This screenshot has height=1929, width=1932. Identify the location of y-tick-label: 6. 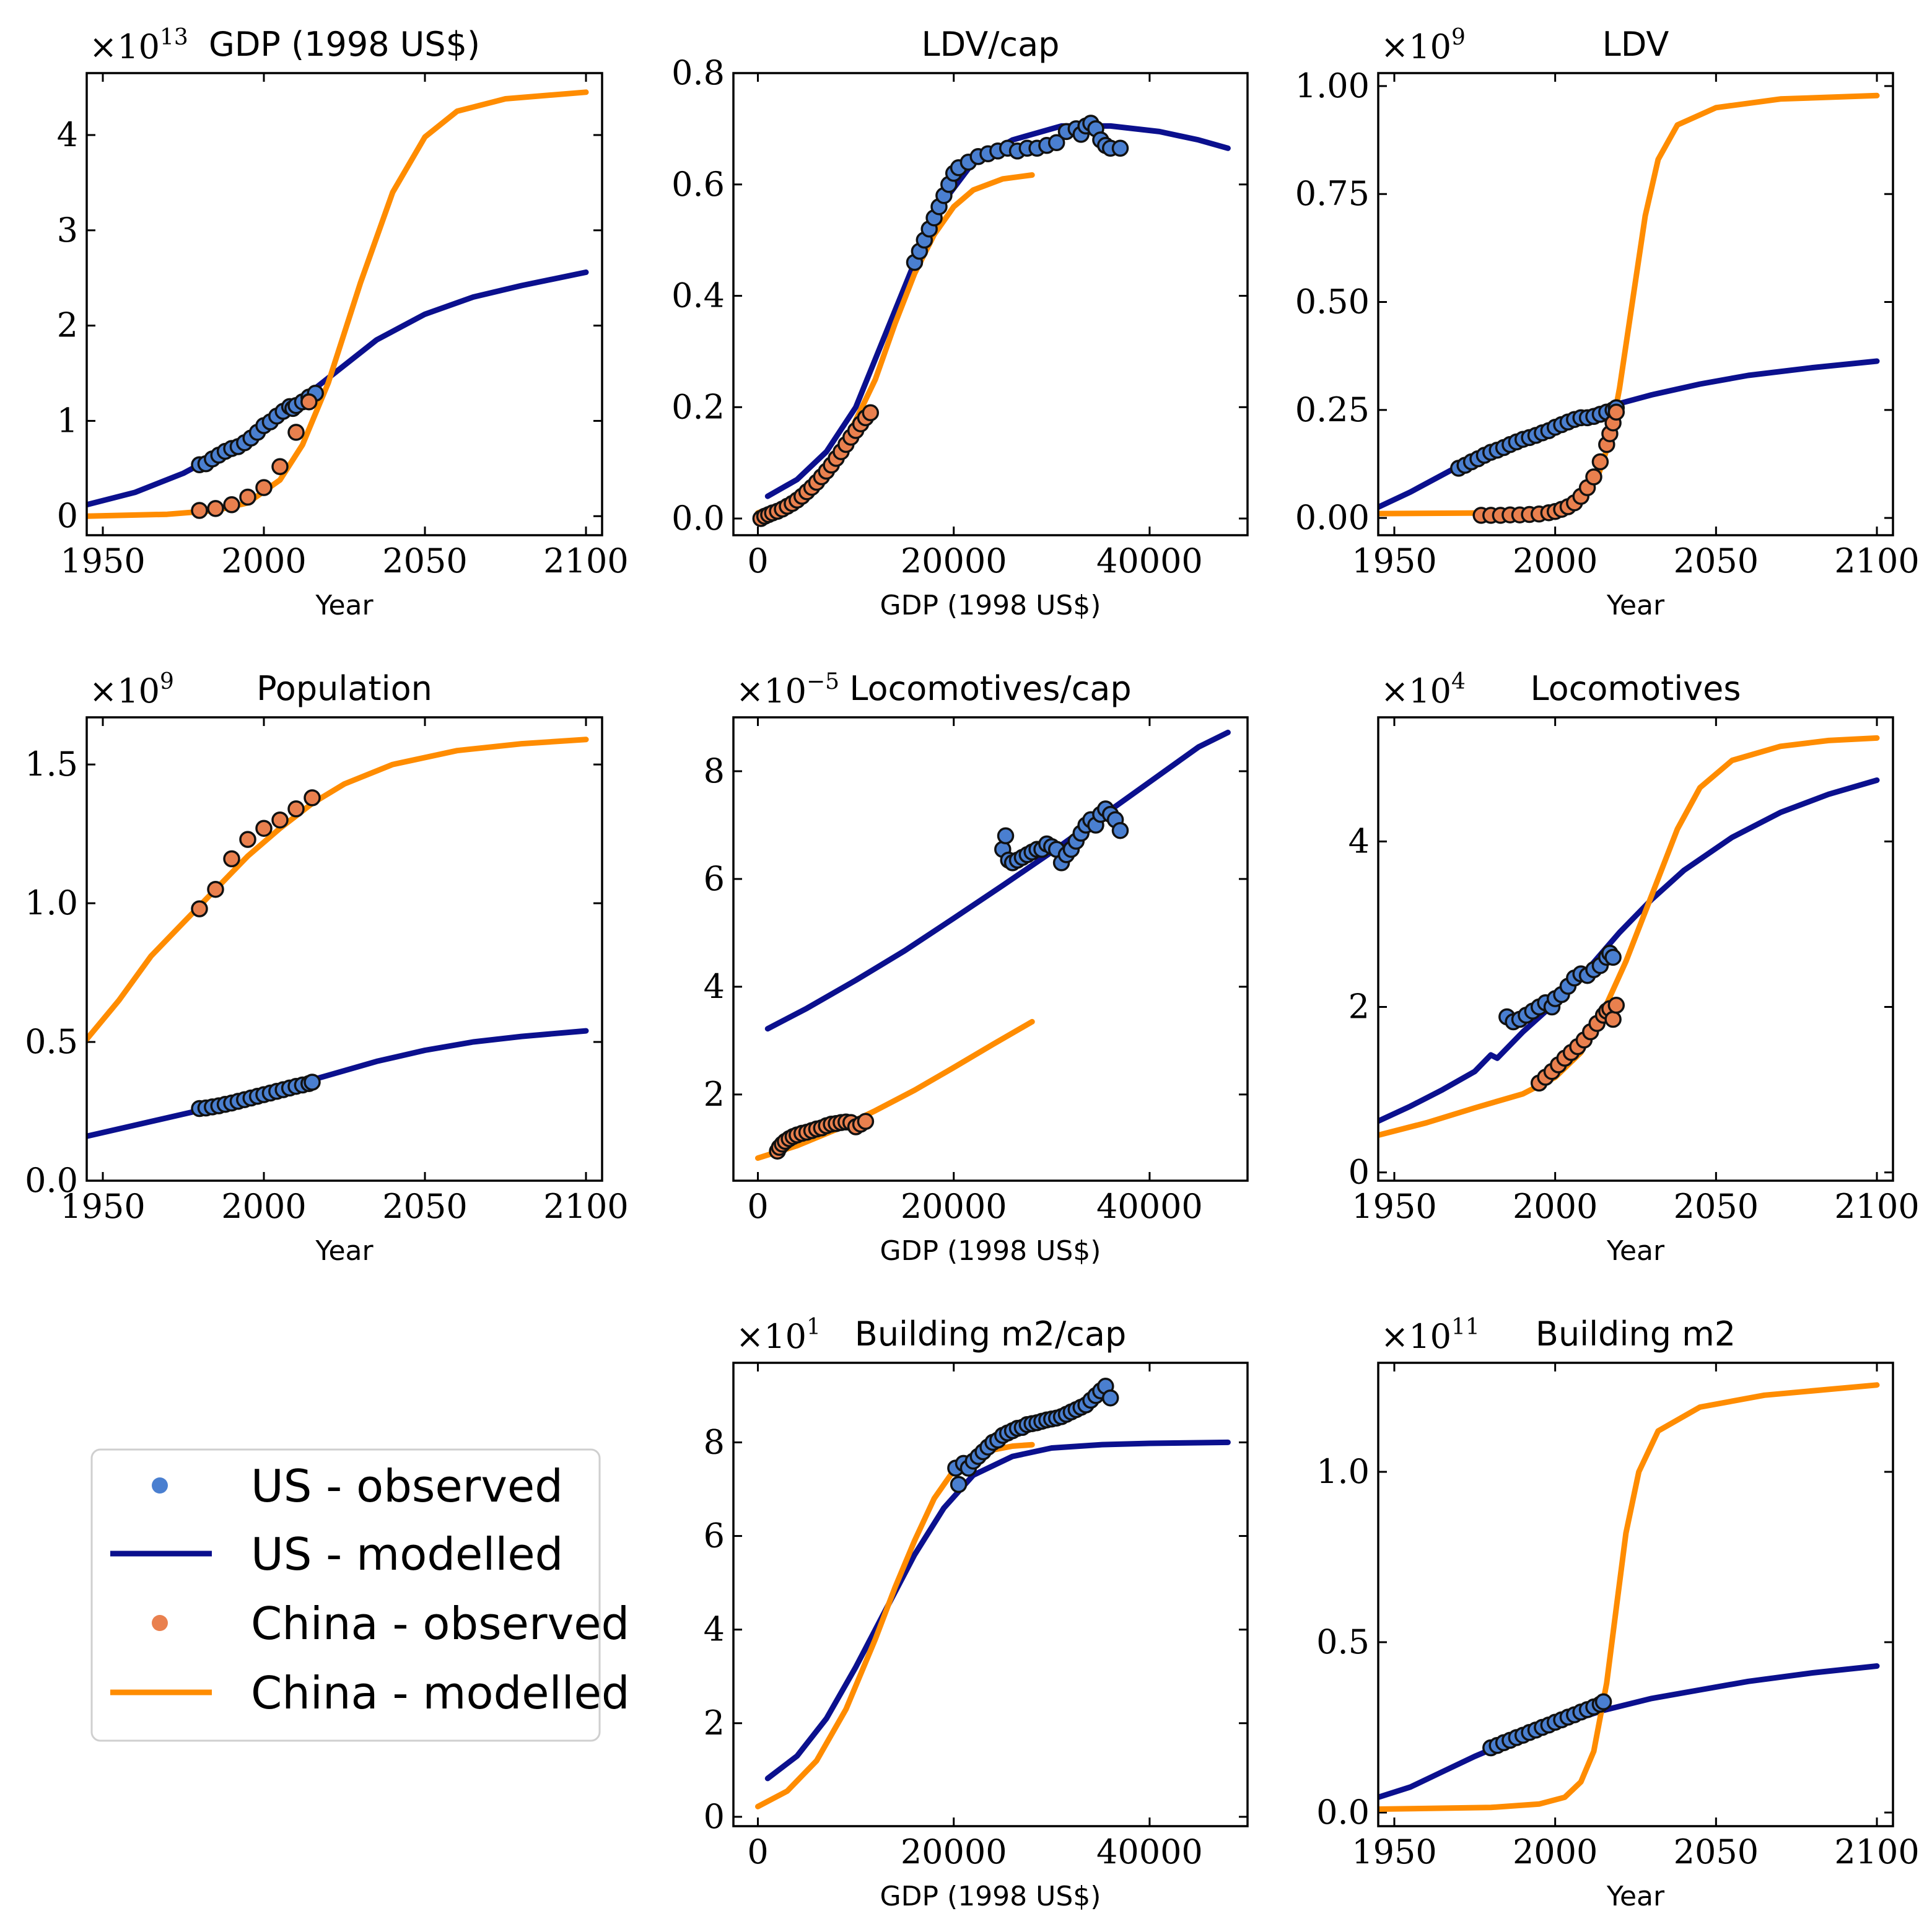
(714, 878).